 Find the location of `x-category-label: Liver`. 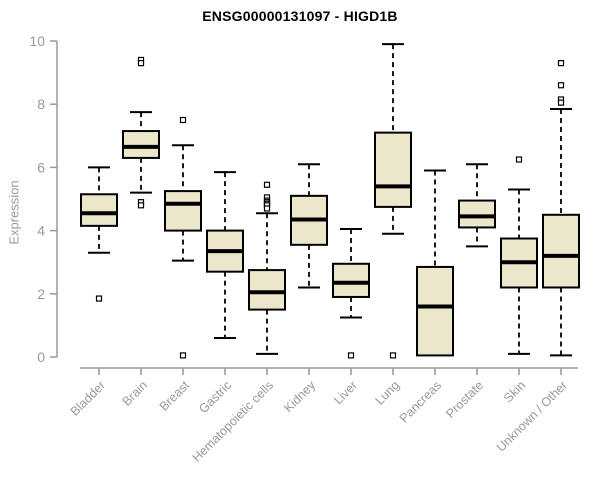

x-category-label: Liver is located at coordinates (345, 392).